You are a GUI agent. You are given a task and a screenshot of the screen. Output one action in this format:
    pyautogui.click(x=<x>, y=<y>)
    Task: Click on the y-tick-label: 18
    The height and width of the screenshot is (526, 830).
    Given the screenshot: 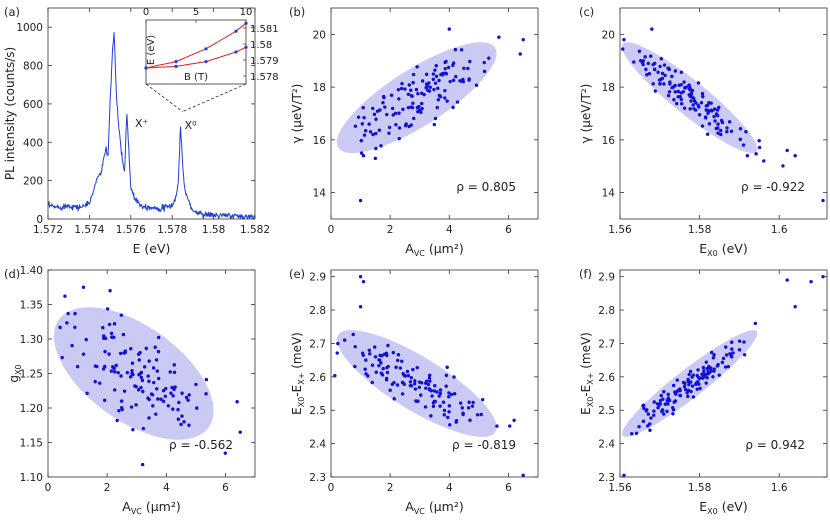 What is the action you would take?
    pyautogui.click(x=319, y=88)
    